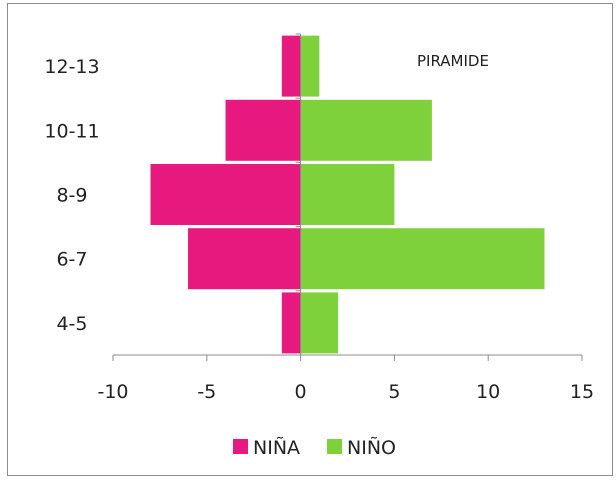 The image size is (616, 480). Describe the element at coordinates (112, 392) in the screenshot. I see `x-tick-label: -10` at that location.